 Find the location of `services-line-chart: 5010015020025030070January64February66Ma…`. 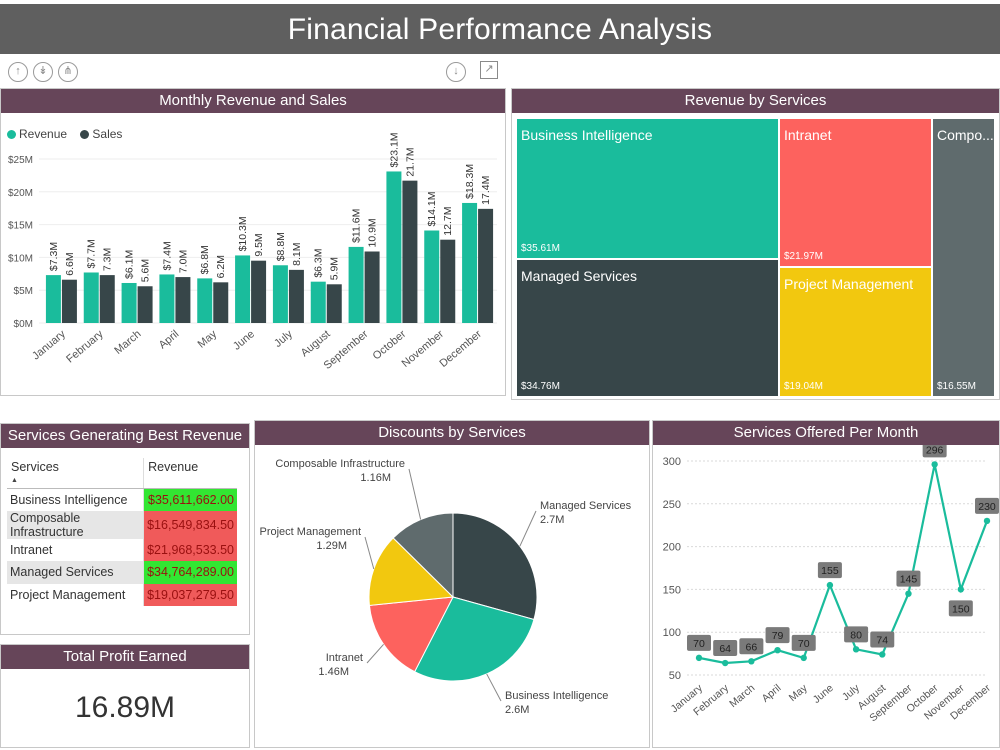

services-line-chart: 5010015020025030070January64February66Ma… is located at coordinates (831, 584).